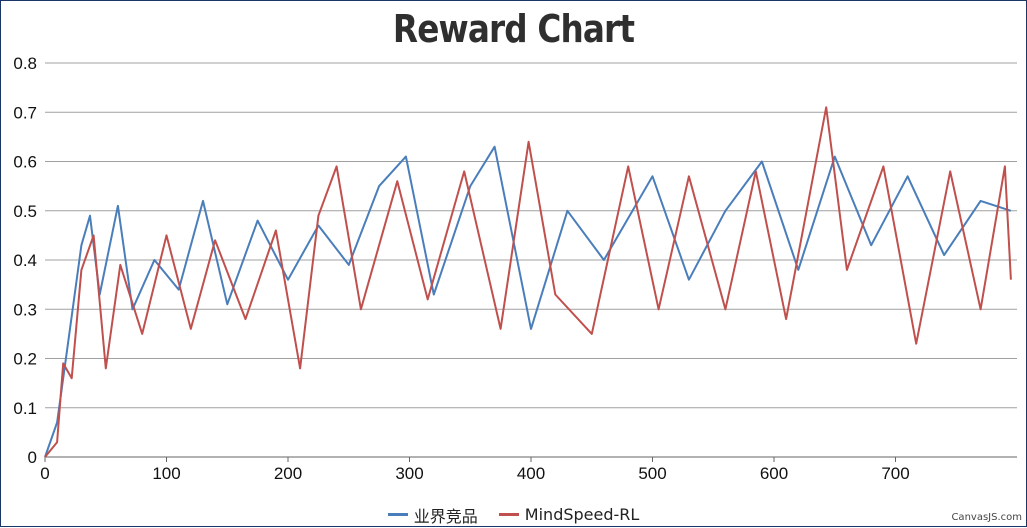 The width and height of the screenshot is (1027, 528). Describe the element at coordinates (25, 260) in the screenshot. I see `y-tick-label: 0.4` at that location.